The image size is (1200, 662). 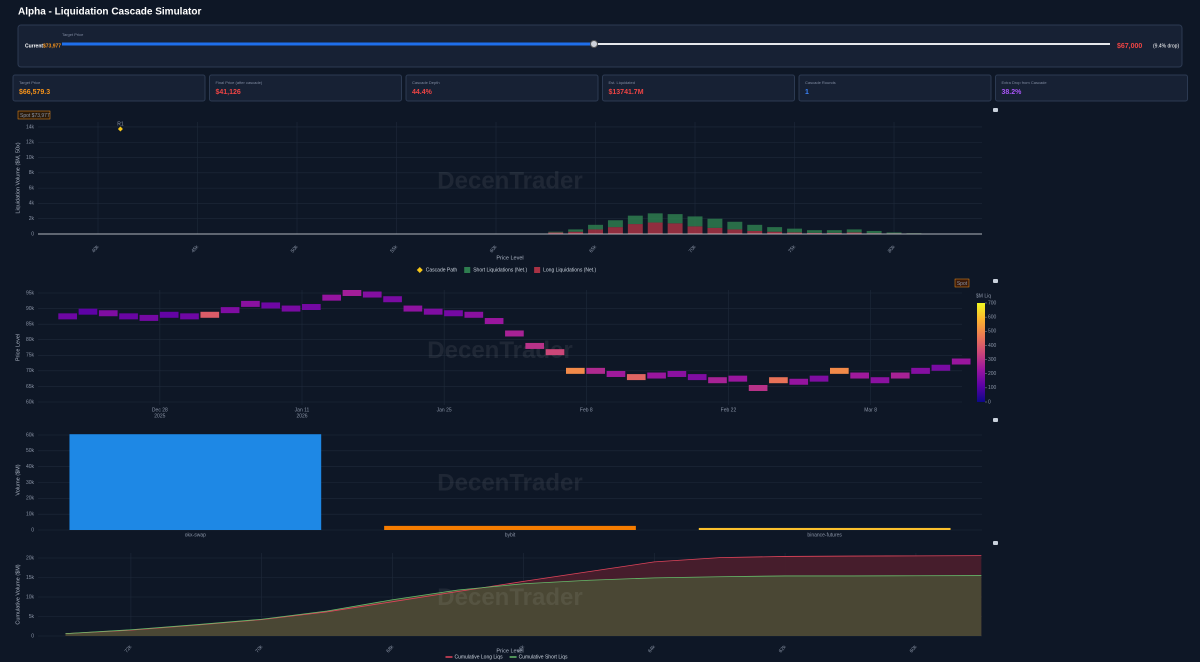 What do you see at coordinates (992, 317) in the screenshot?
I see `colorbar-label: 600` at bounding box center [992, 317].